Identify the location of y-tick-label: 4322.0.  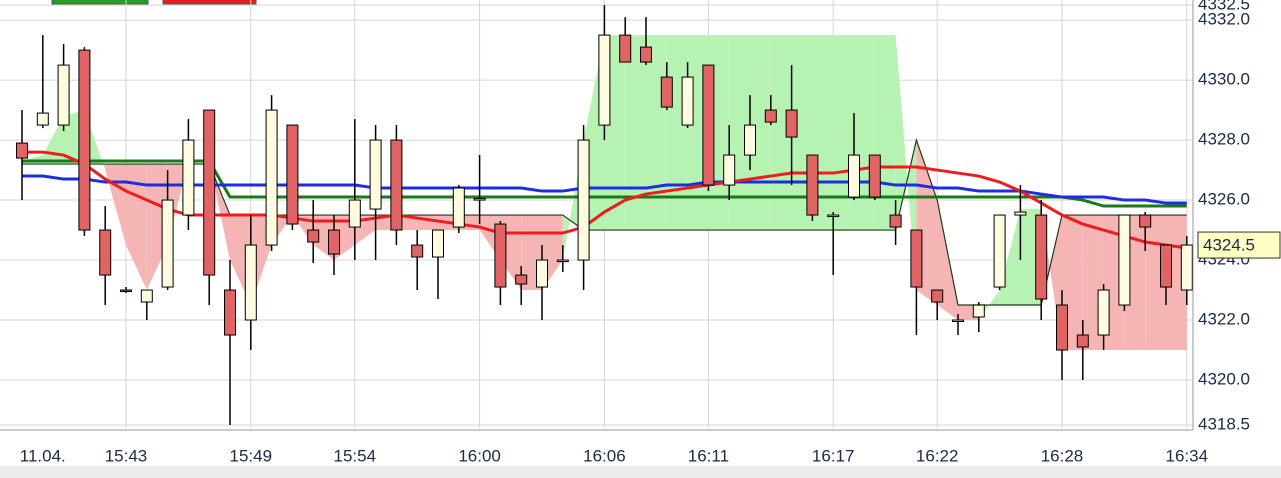
(1224, 319).